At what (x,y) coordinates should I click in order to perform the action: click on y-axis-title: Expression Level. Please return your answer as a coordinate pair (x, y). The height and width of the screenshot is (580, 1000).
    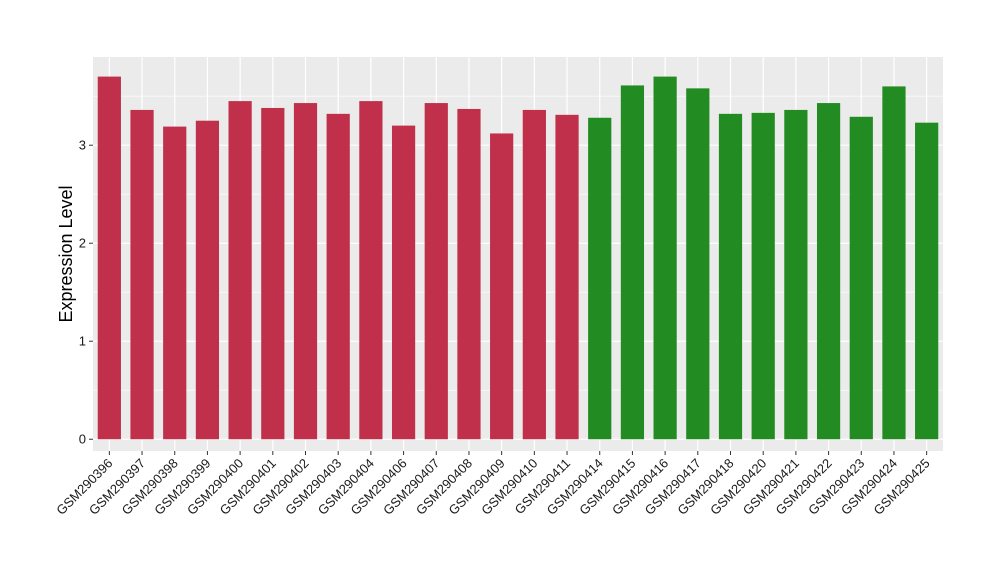
    Looking at the image, I should click on (66, 253).